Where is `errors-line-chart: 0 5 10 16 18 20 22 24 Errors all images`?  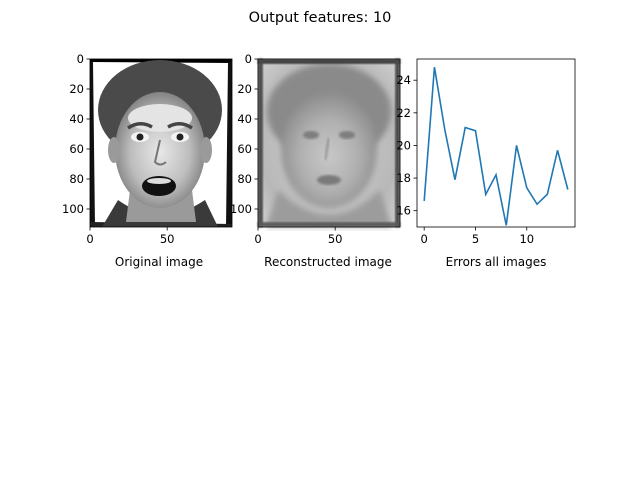 errors-line-chart: 0 5 10 16 18 20 22 24 Errors all images is located at coordinates (486, 163).